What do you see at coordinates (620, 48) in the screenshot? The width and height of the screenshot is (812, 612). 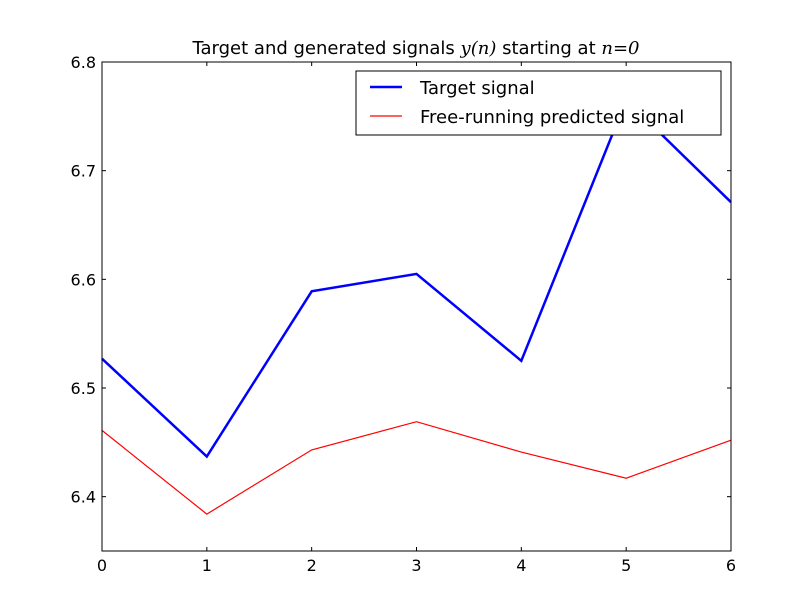 I see `title-math-n: n=0` at bounding box center [620, 48].